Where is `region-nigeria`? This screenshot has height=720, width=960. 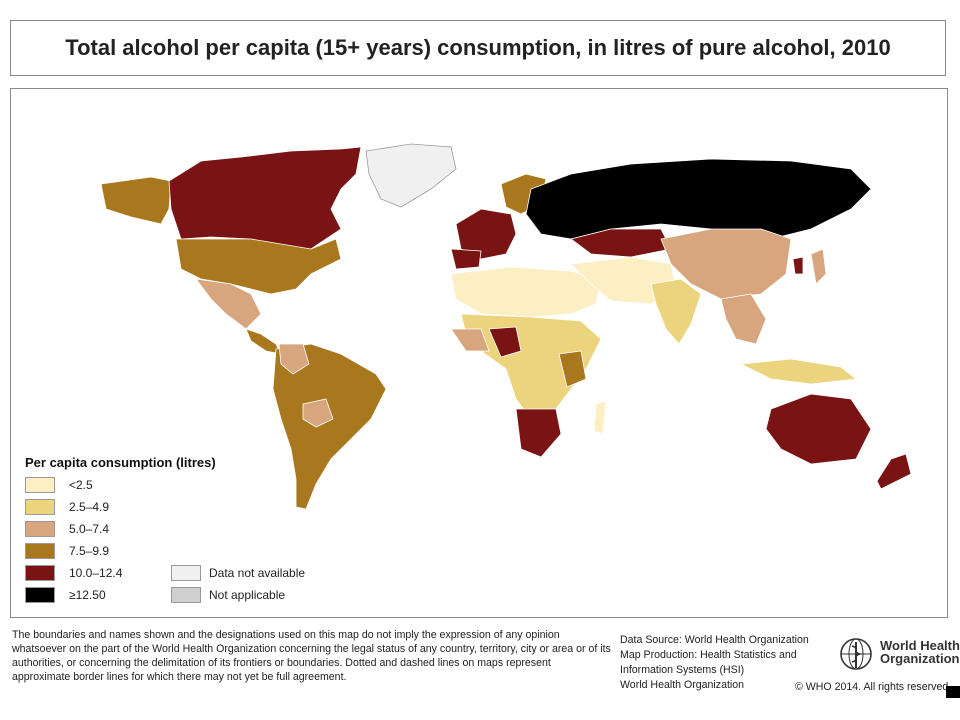 region-nigeria is located at coordinates (505, 342).